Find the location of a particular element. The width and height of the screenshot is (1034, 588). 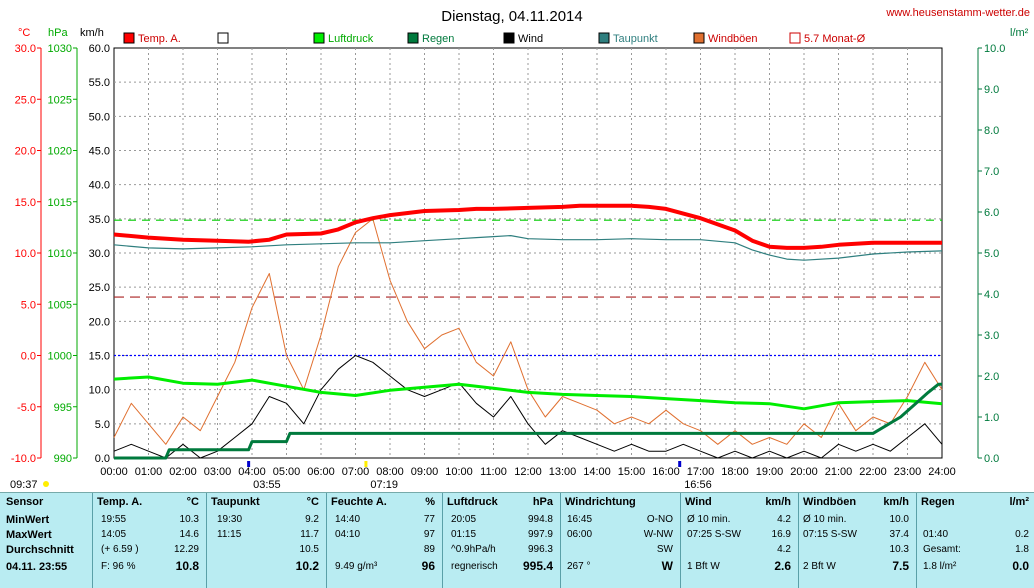

press-unit: hPa is located at coordinates (58, 33).